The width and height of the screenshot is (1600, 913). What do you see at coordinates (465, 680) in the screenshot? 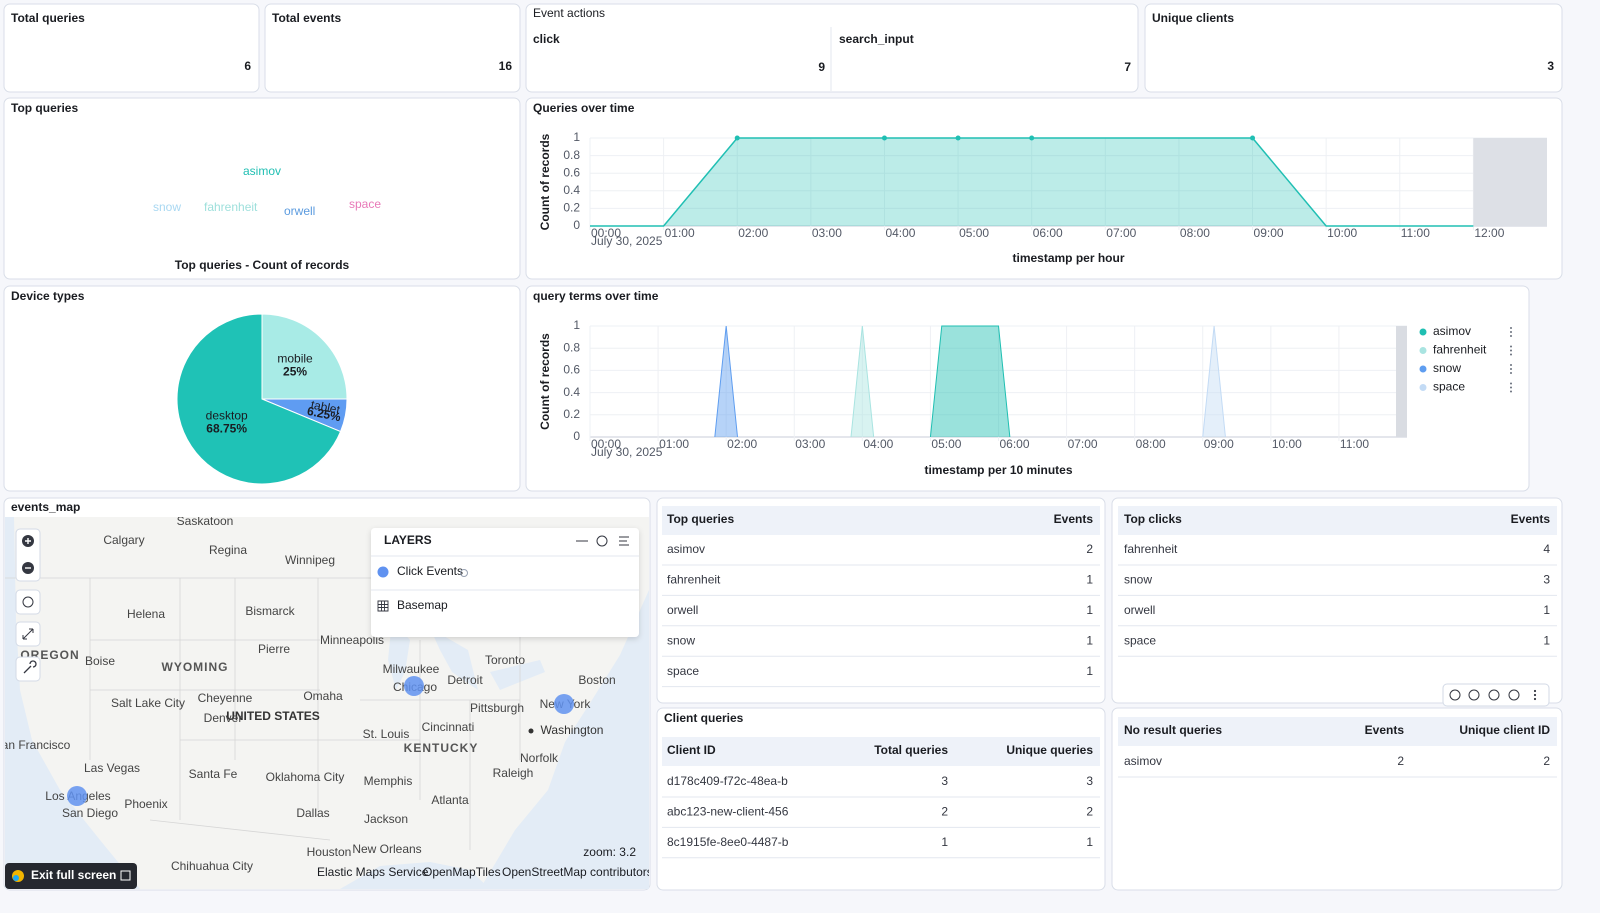
I see `map-label: Detroit` at bounding box center [465, 680].